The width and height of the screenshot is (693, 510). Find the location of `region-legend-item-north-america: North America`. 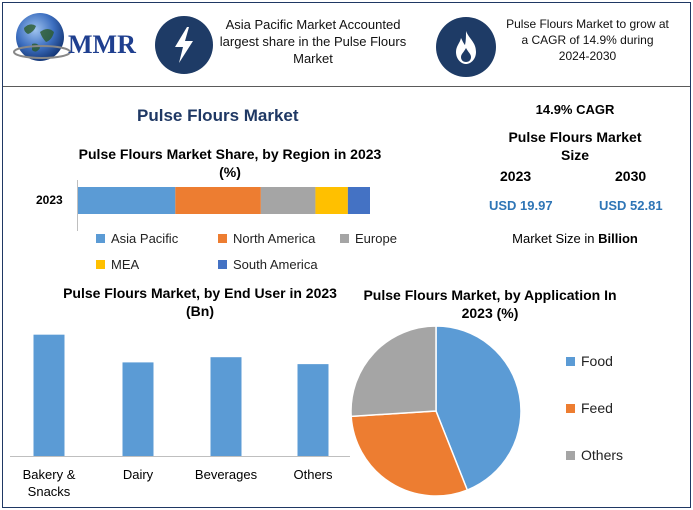

region-legend-item-north-america: North America is located at coordinates (266, 238).